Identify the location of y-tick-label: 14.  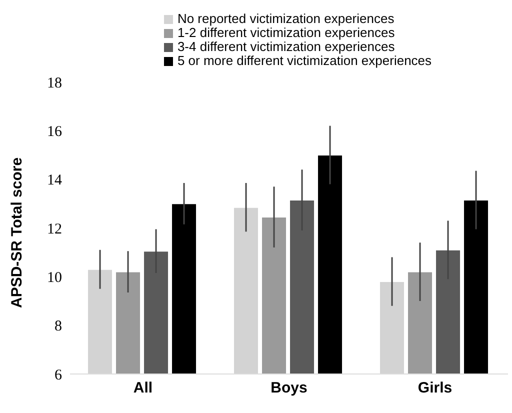
(54, 180).